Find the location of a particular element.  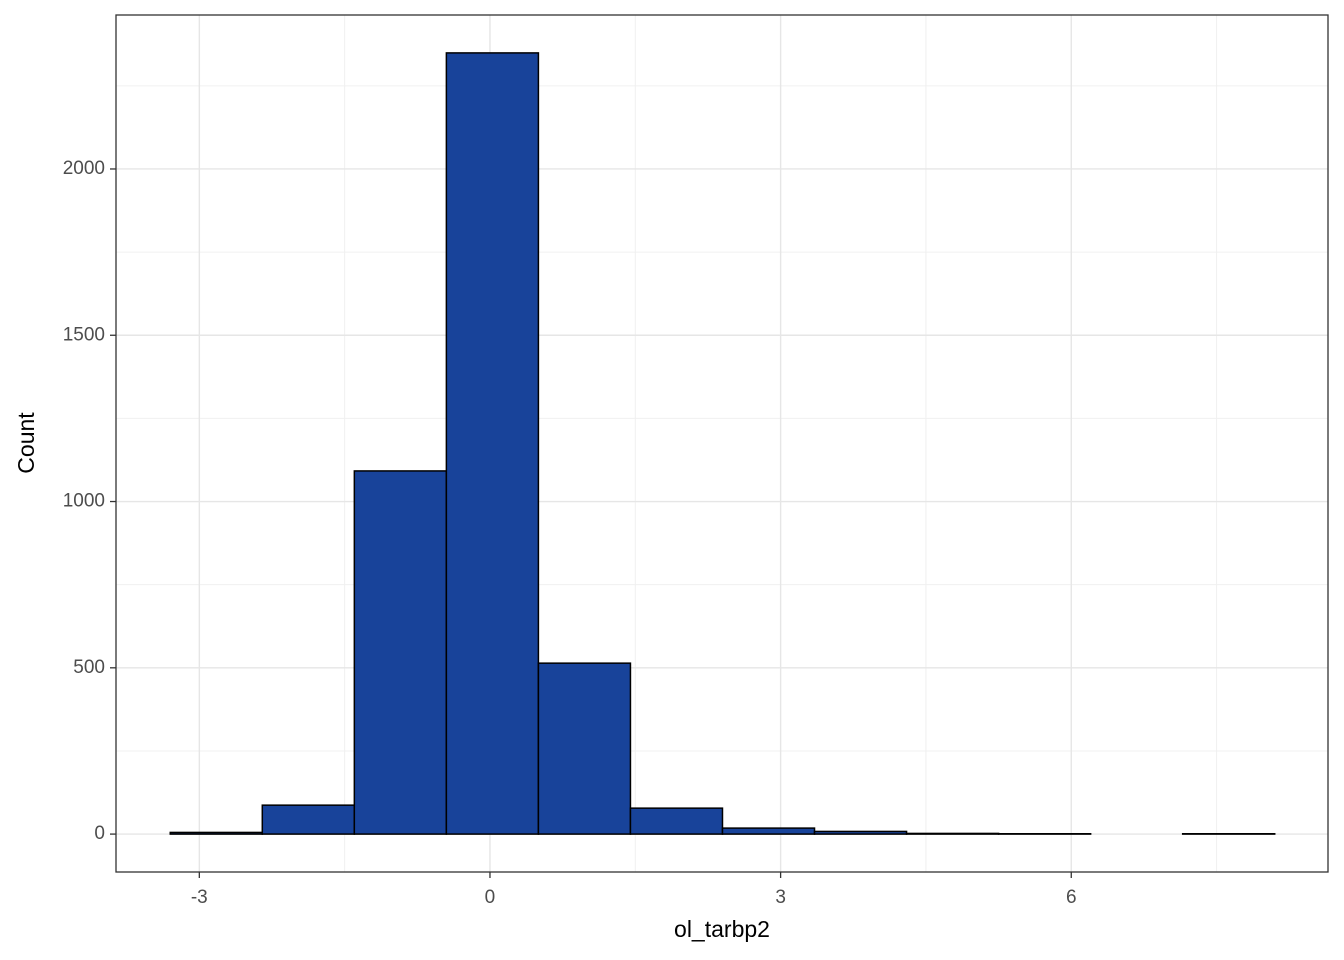

y-axis-title: Count is located at coordinates (26, 443).